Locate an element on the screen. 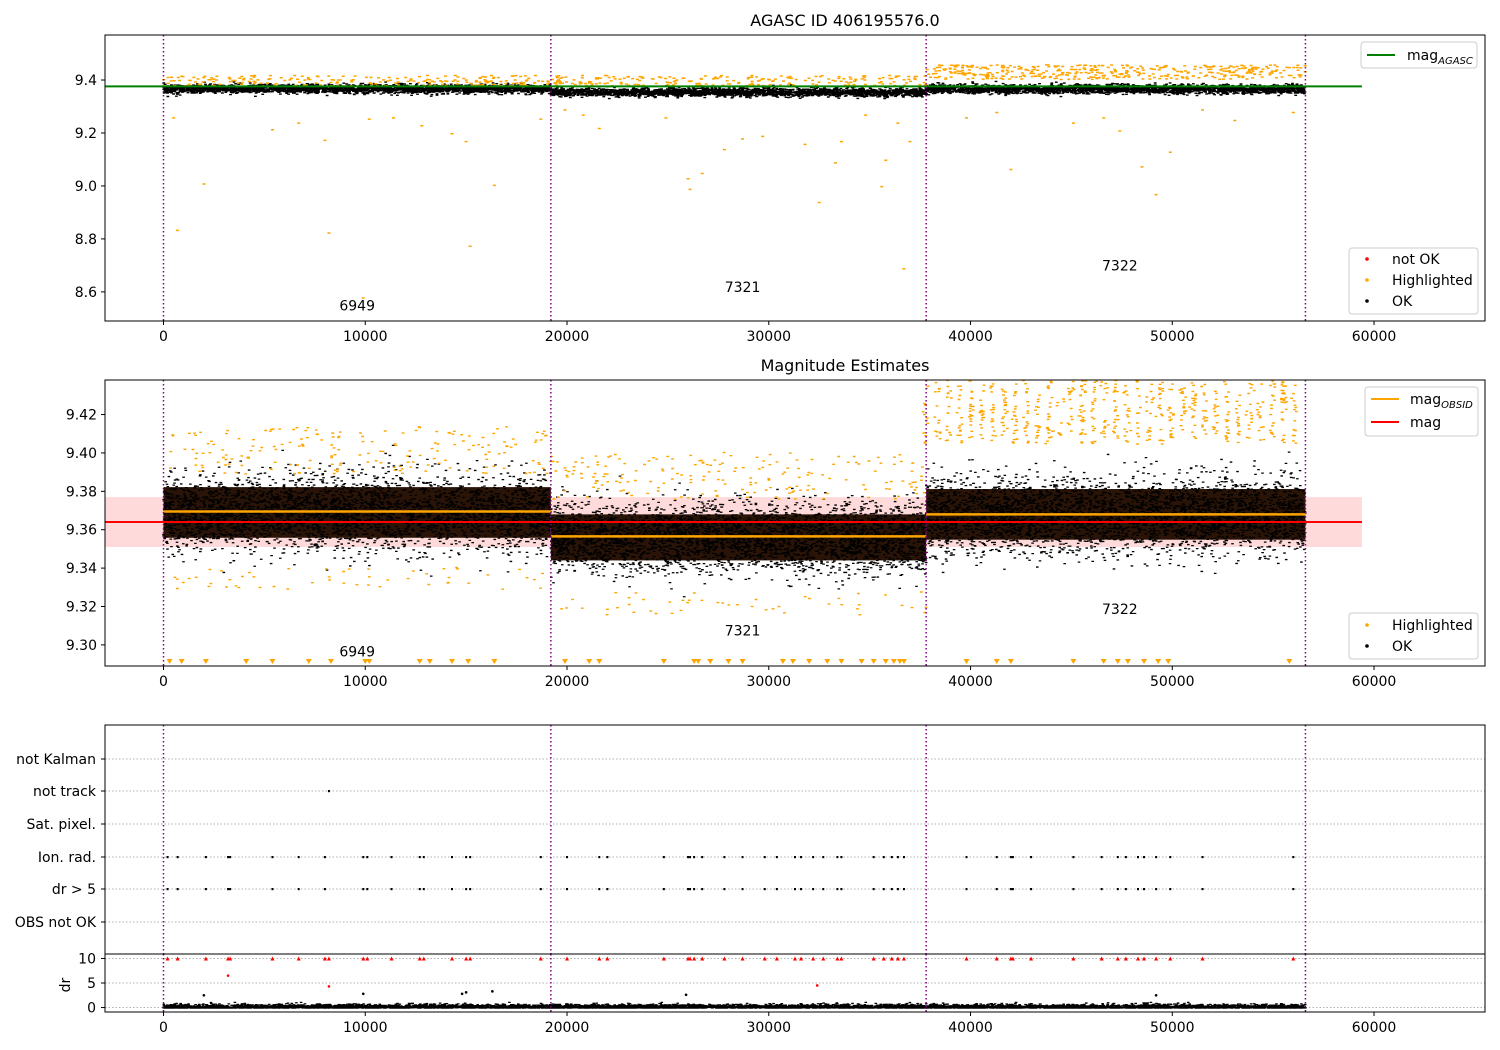 The image size is (1500, 1050). y-tick-label: 9.40 is located at coordinates (81, 454).